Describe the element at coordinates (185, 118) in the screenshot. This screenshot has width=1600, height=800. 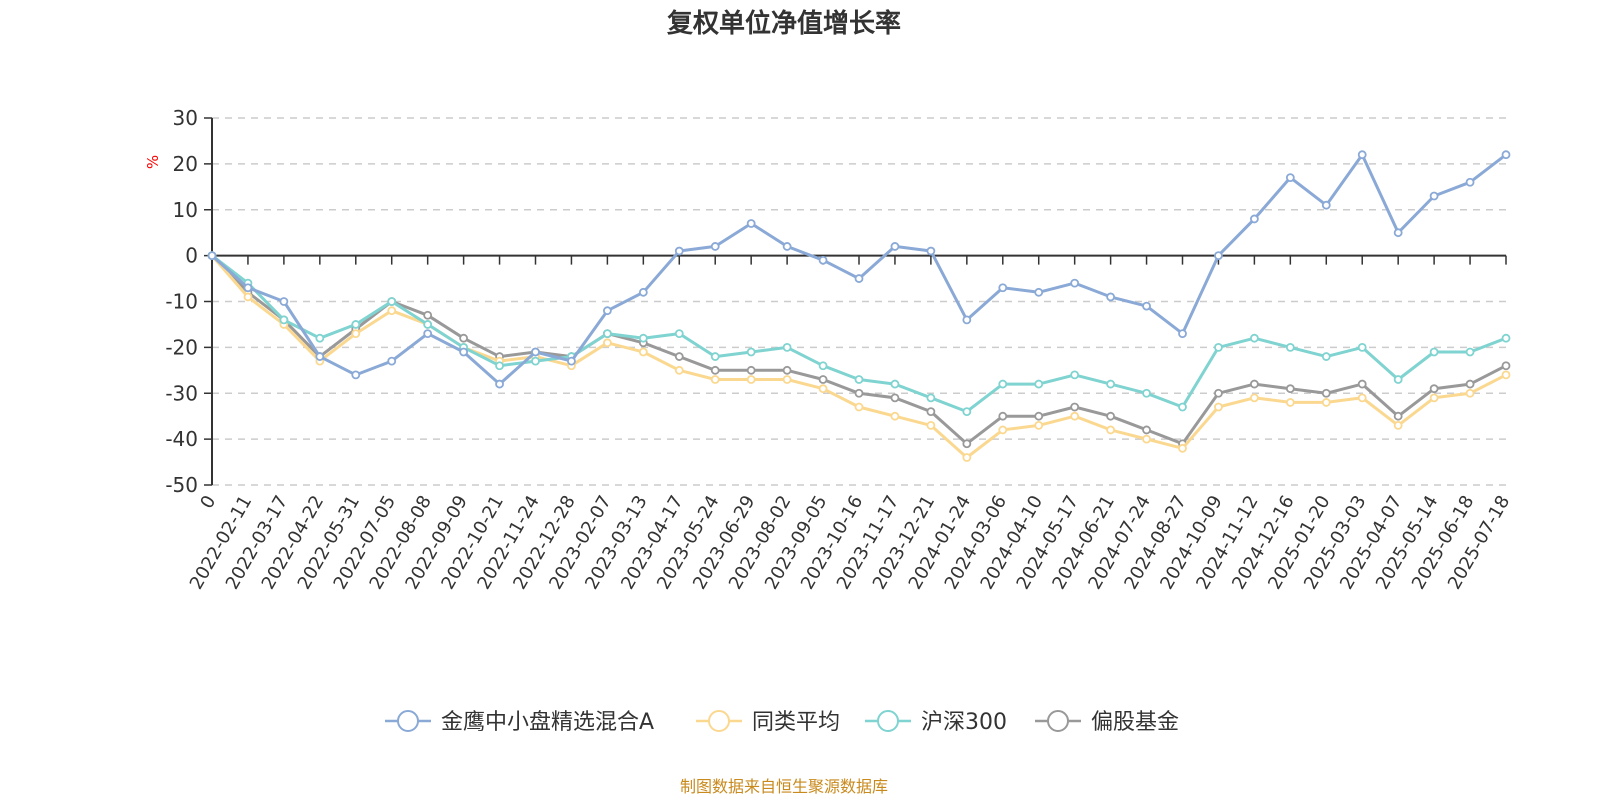
I see `y-tick-label: 30` at that location.